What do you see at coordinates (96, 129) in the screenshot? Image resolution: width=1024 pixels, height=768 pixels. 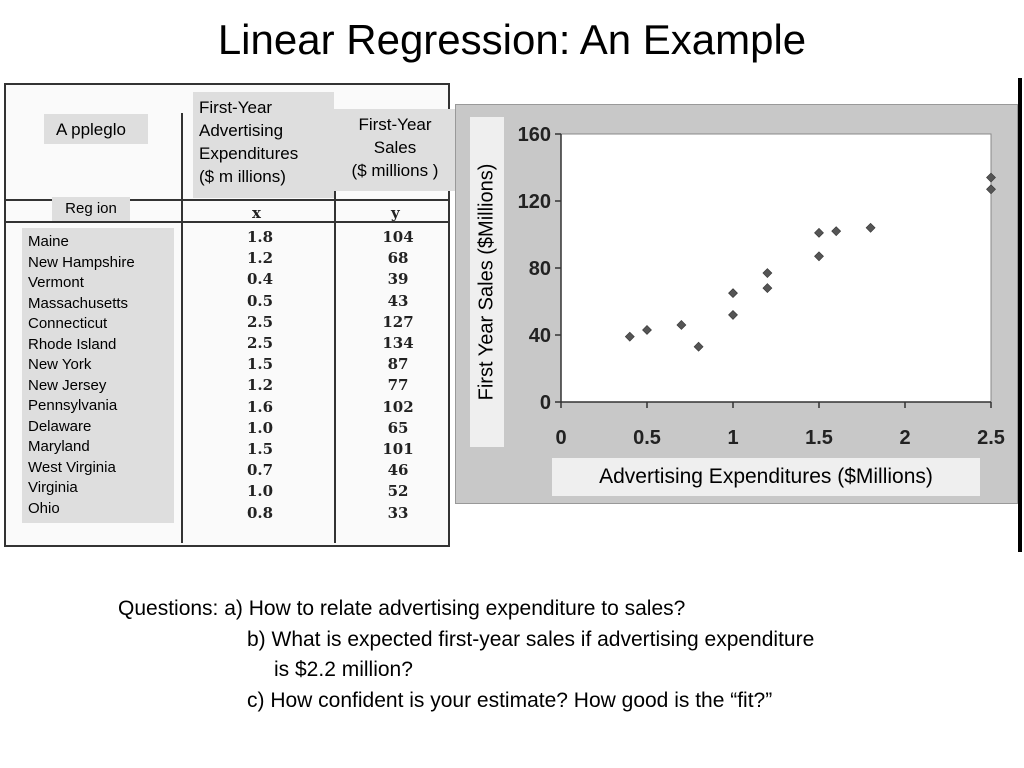 I see `appleglo-label: A ppleglo` at bounding box center [96, 129].